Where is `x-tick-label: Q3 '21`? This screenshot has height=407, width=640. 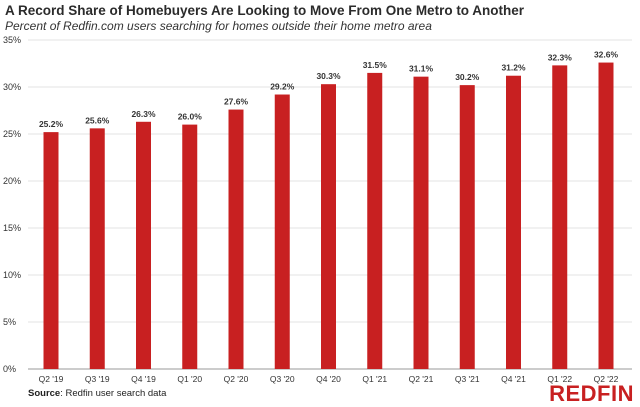
x-tick-label: Q3 '21 is located at coordinates (467, 379).